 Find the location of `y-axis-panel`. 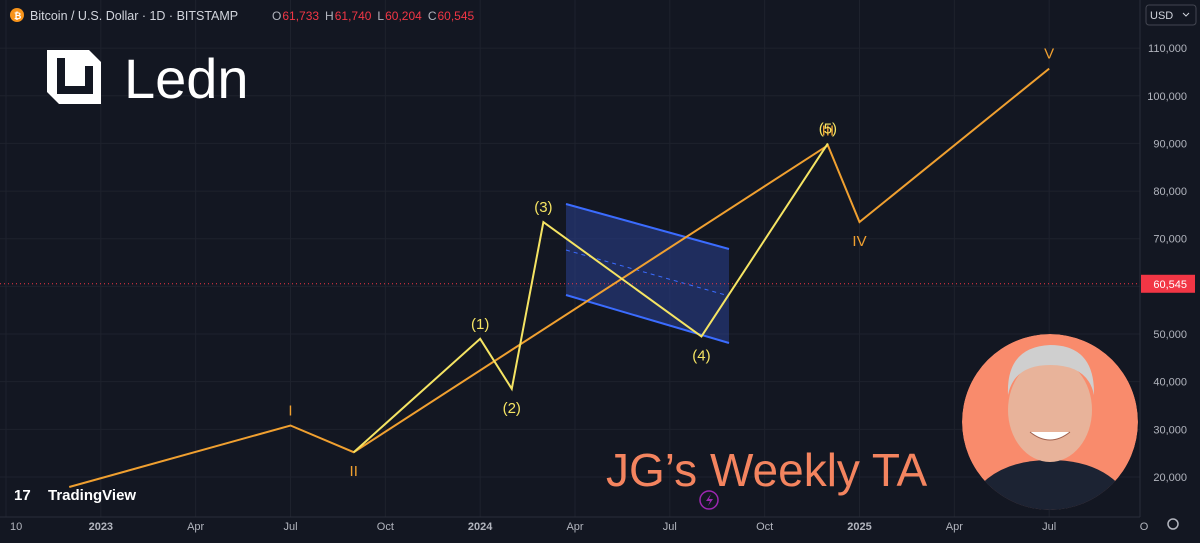

y-axis-panel is located at coordinates (1170, 271).